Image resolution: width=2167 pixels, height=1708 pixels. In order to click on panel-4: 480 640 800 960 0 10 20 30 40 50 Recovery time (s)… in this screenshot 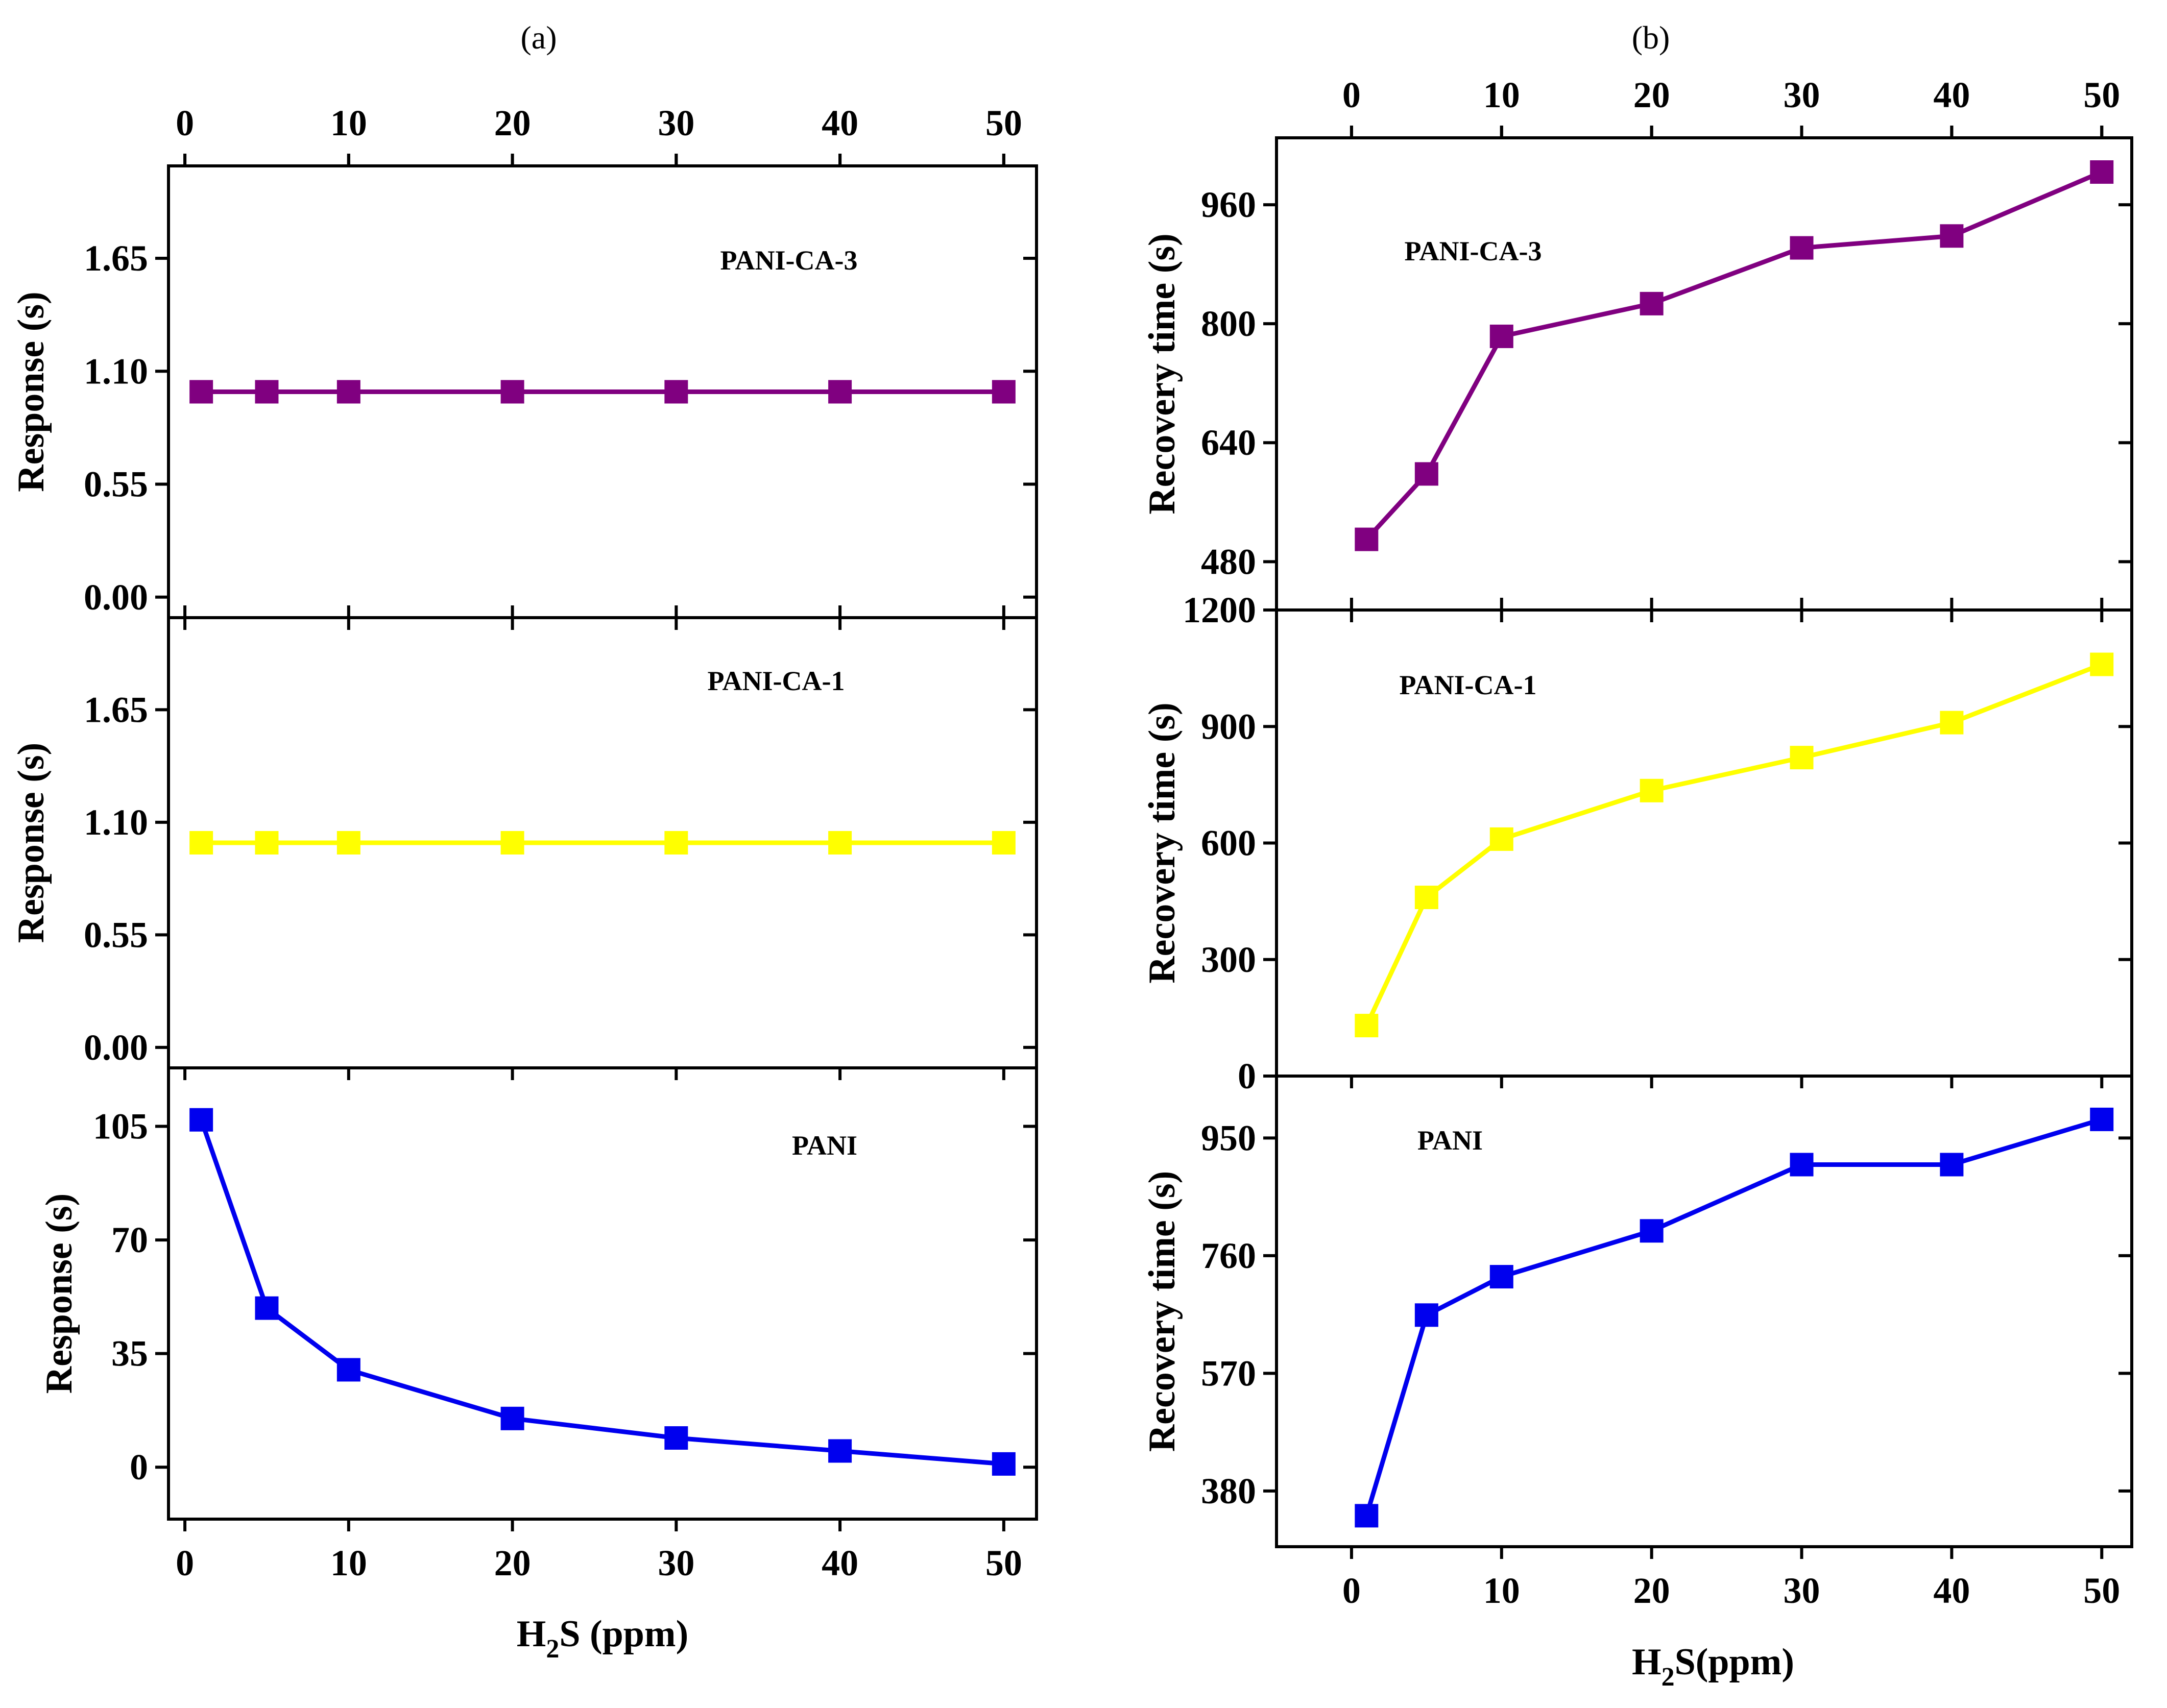, I will do `click(1637, 348)`.